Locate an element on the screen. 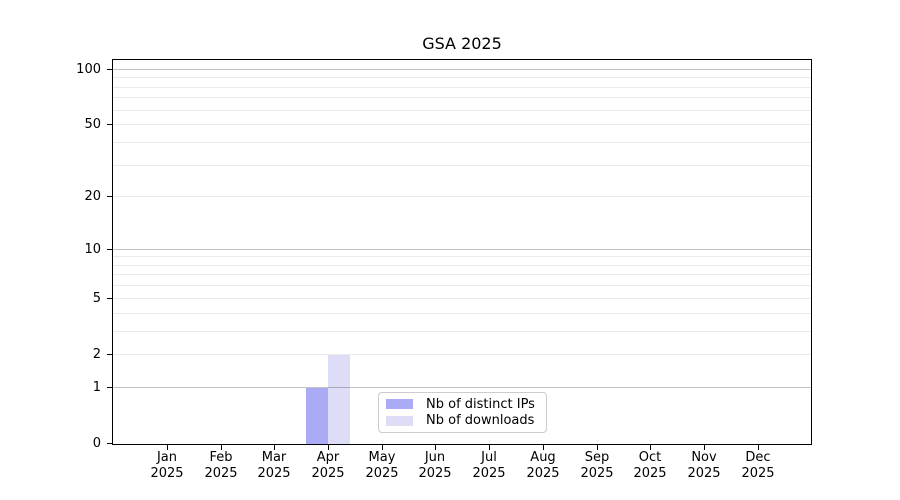 Image resolution: width=900 pixels, height=500 pixels. x-tick-label: Nov 2025 is located at coordinates (704, 465).